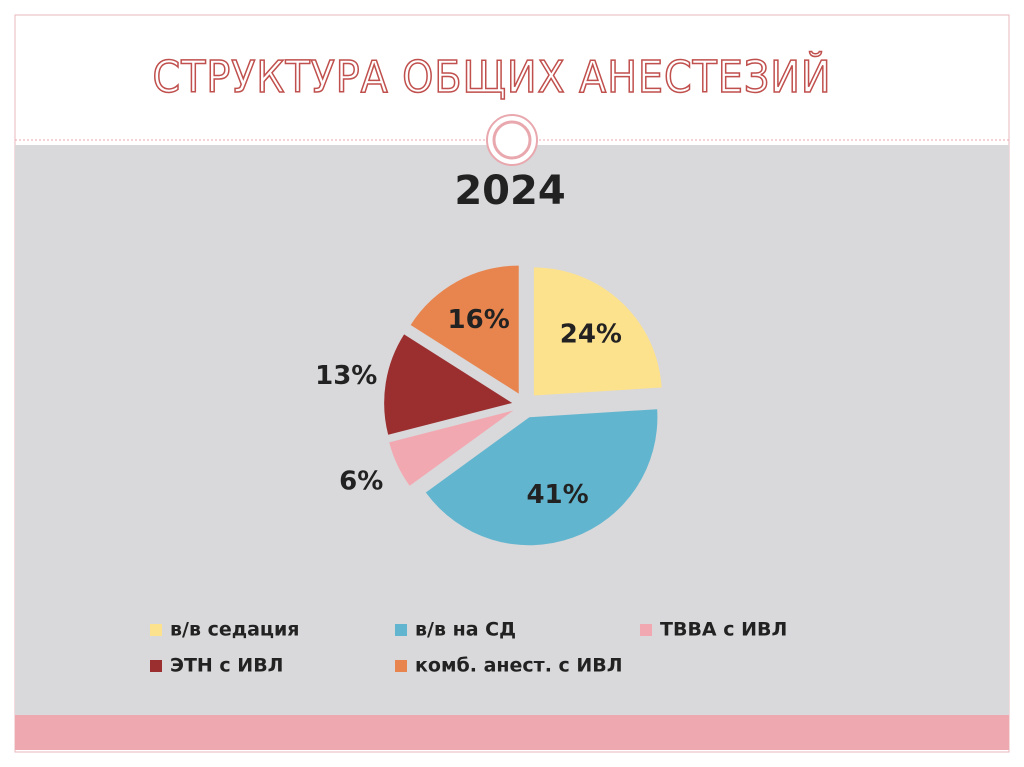  Describe the element at coordinates (235, 630) in the screenshot. I see `legend-label: в/в седация` at that location.